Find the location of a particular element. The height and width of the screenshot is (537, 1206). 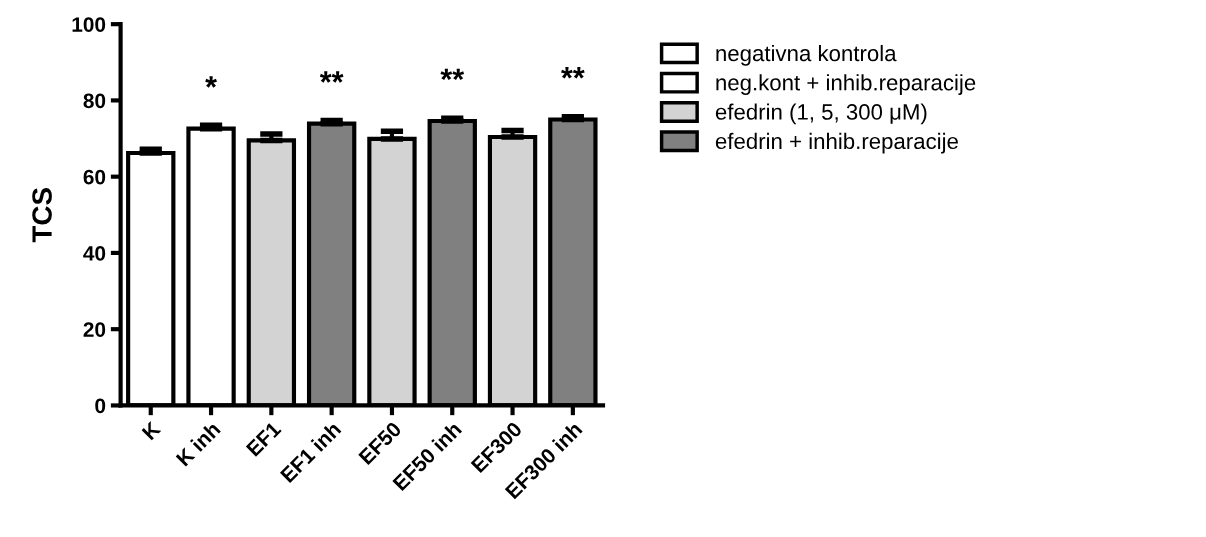

legend-label: negativna kontrola is located at coordinates (806, 55).